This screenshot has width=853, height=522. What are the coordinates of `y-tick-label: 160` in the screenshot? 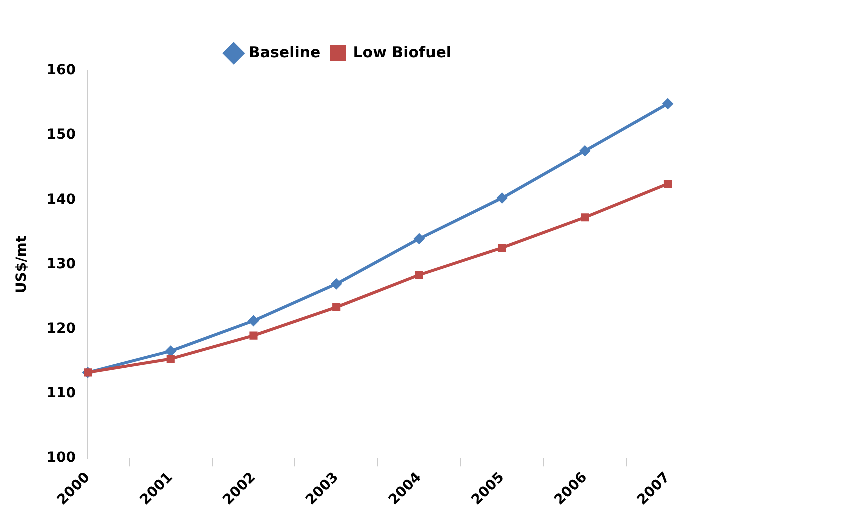 It's located at (61, 70).